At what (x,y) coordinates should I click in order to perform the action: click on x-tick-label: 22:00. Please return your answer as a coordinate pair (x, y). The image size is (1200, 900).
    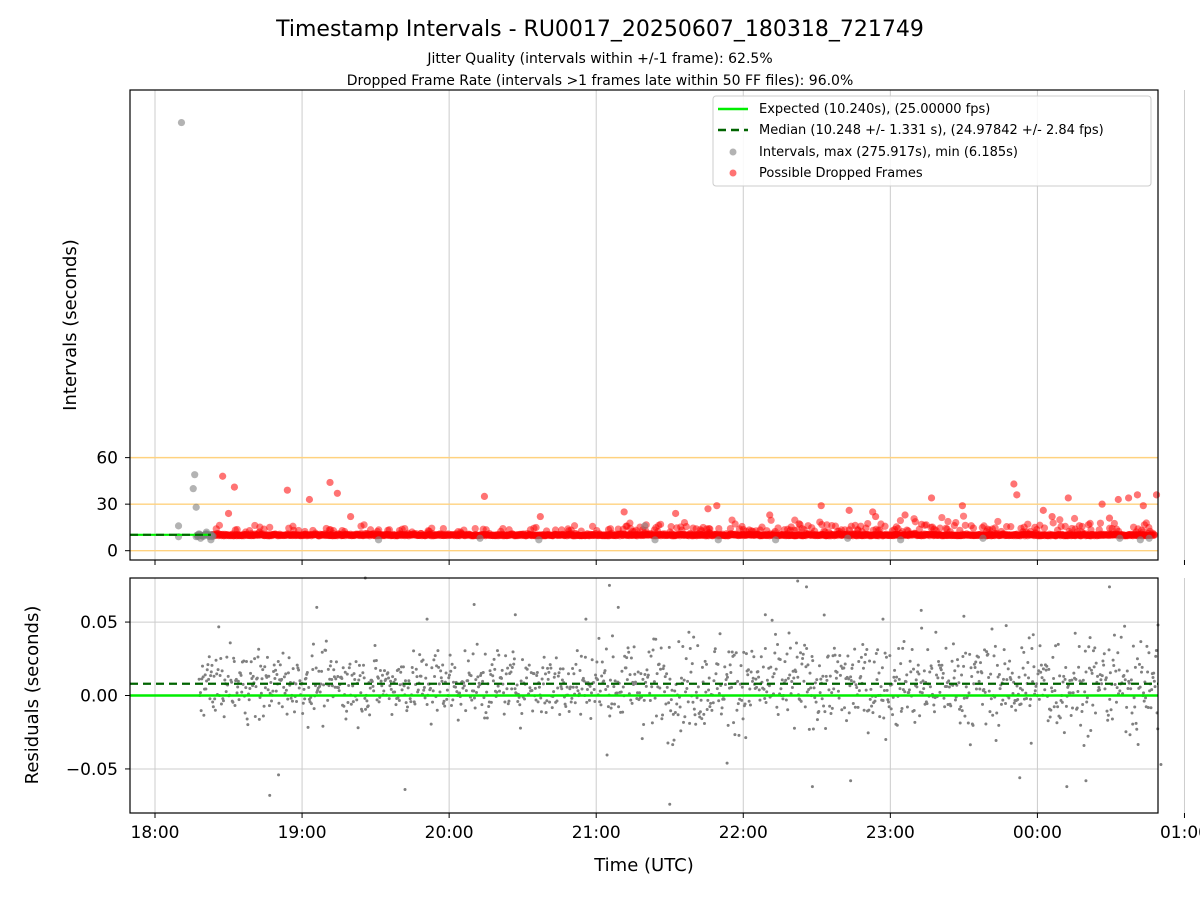
    Looking at the image, I should click on (743, 833).